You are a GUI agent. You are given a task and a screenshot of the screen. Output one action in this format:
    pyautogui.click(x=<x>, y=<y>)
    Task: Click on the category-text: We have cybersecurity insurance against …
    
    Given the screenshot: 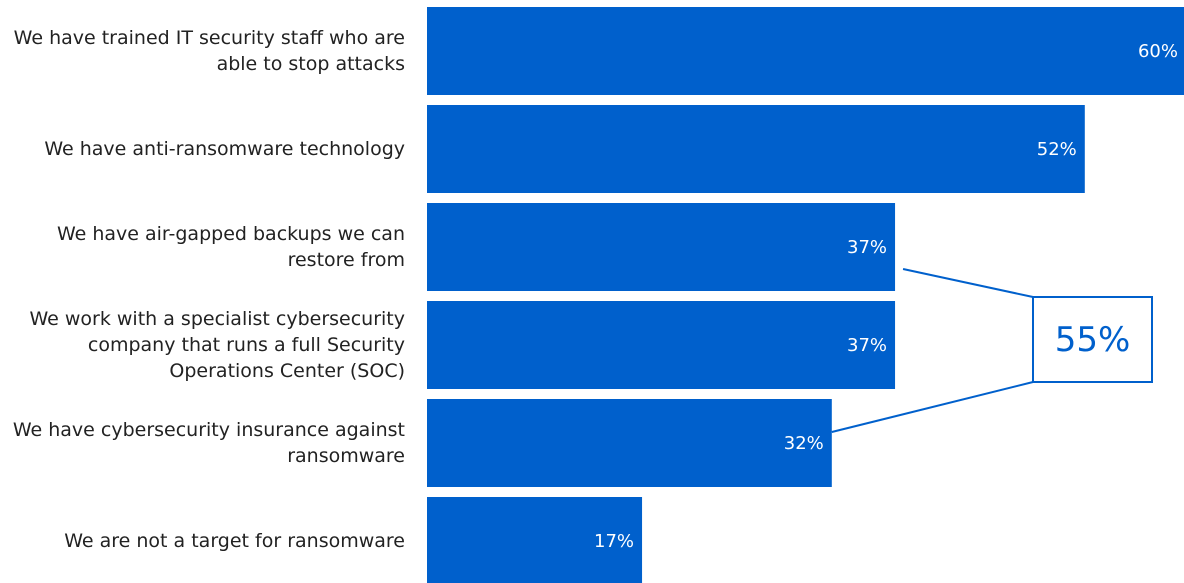 What is the action you would take?
    pyautogui.click(x=208, y=443)
    